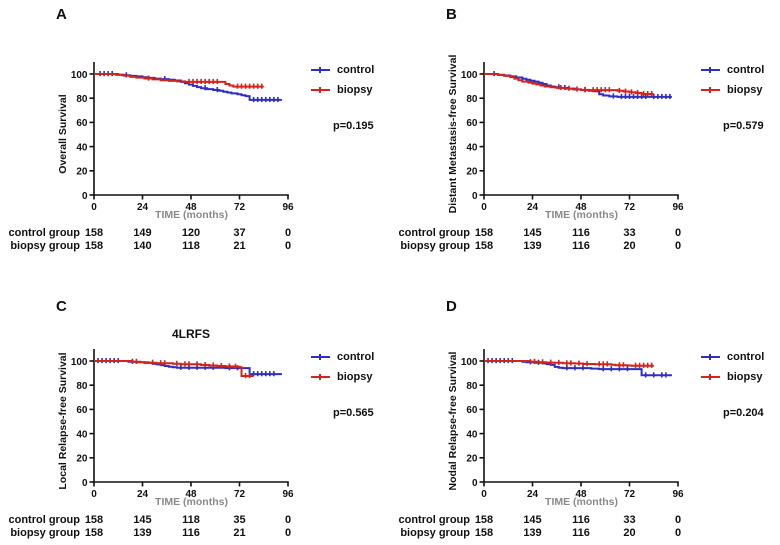 The width and height of the screenshot is (780, 545). What do you see at coordinates (142, 233) in the screenshot?
I see `at-risk-count: 149` at bounding box center [142, 233].